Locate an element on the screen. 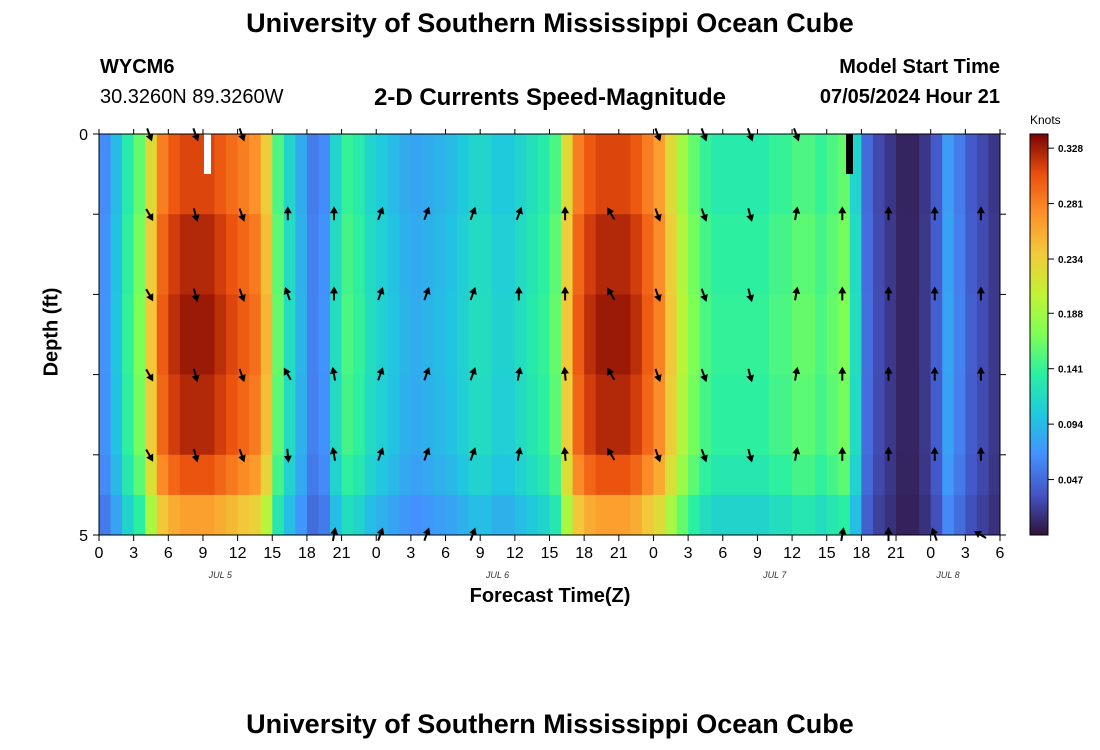 The width and height of the screenshot is (1100, 750). x-tick-label: 0 is located at coordinates (653, 553).